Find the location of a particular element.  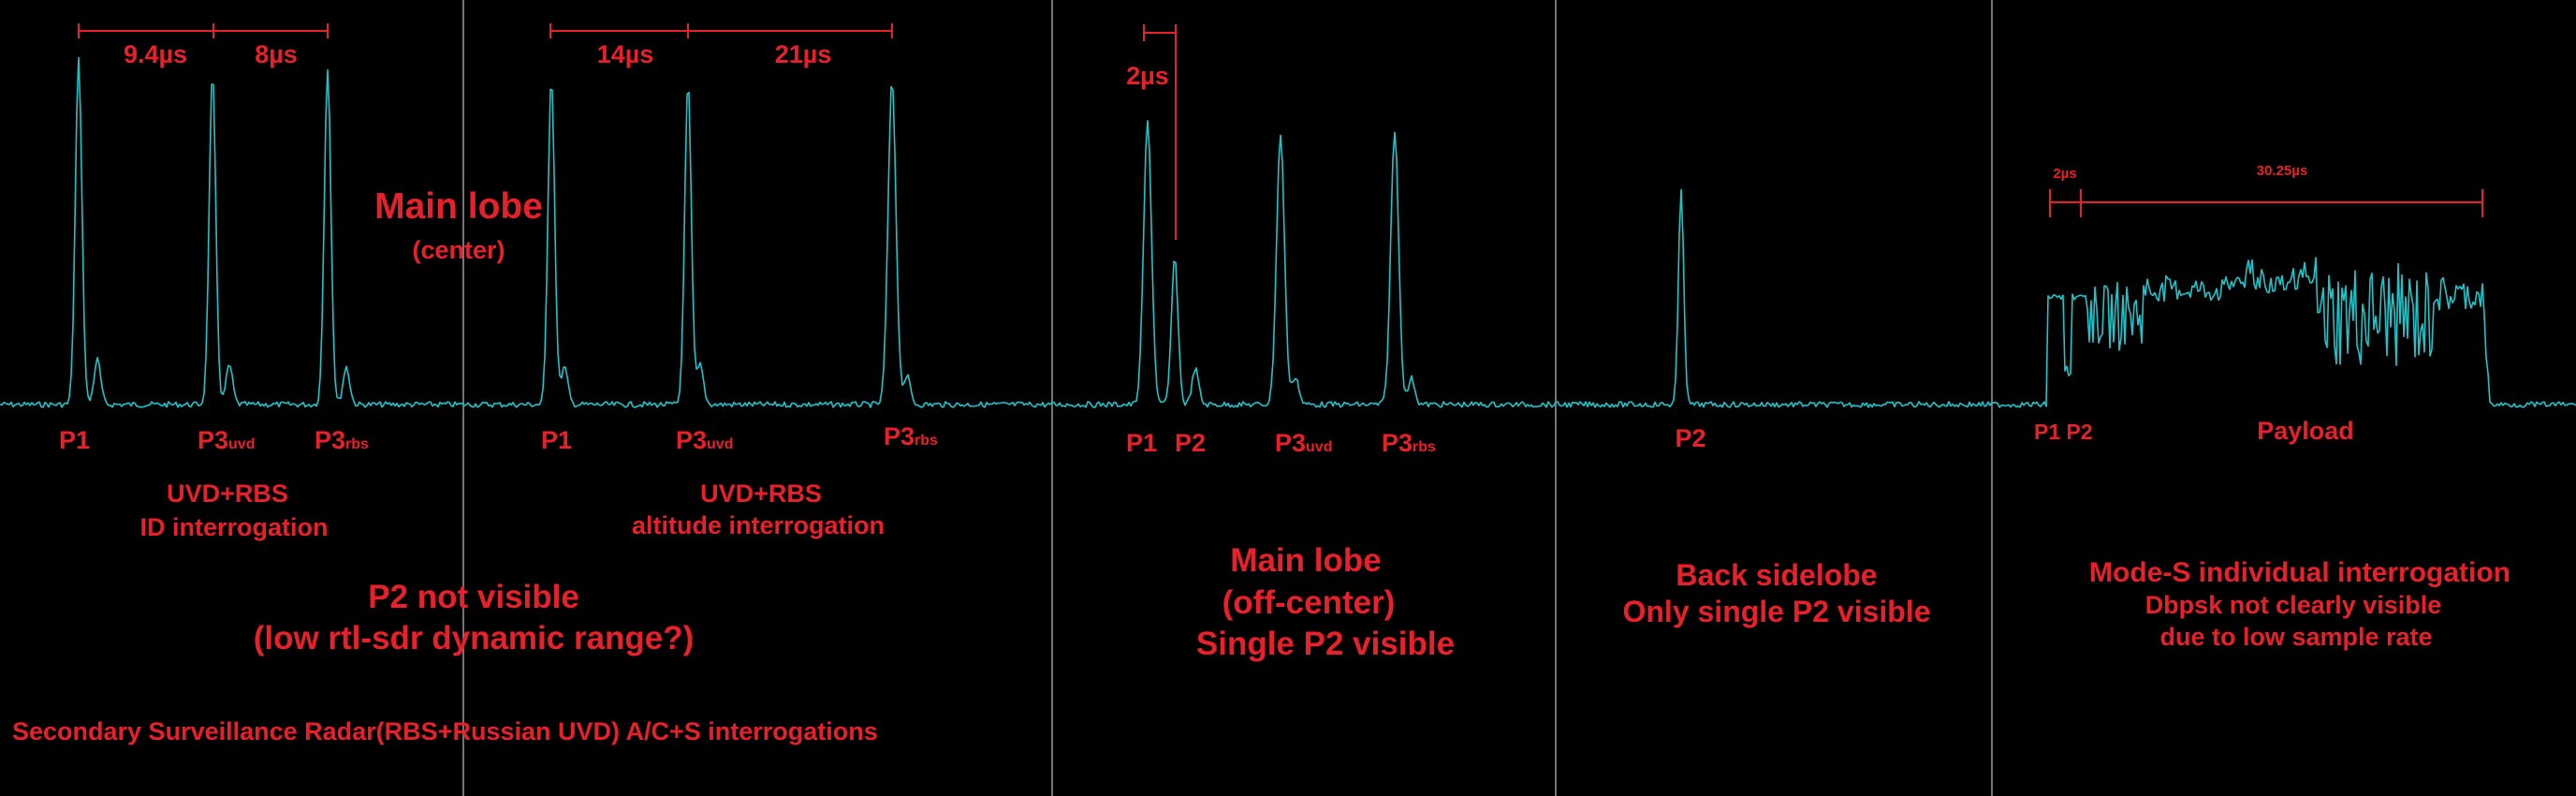

caption-main-lobe: Main lobe is located at coordinates (1305, 560).